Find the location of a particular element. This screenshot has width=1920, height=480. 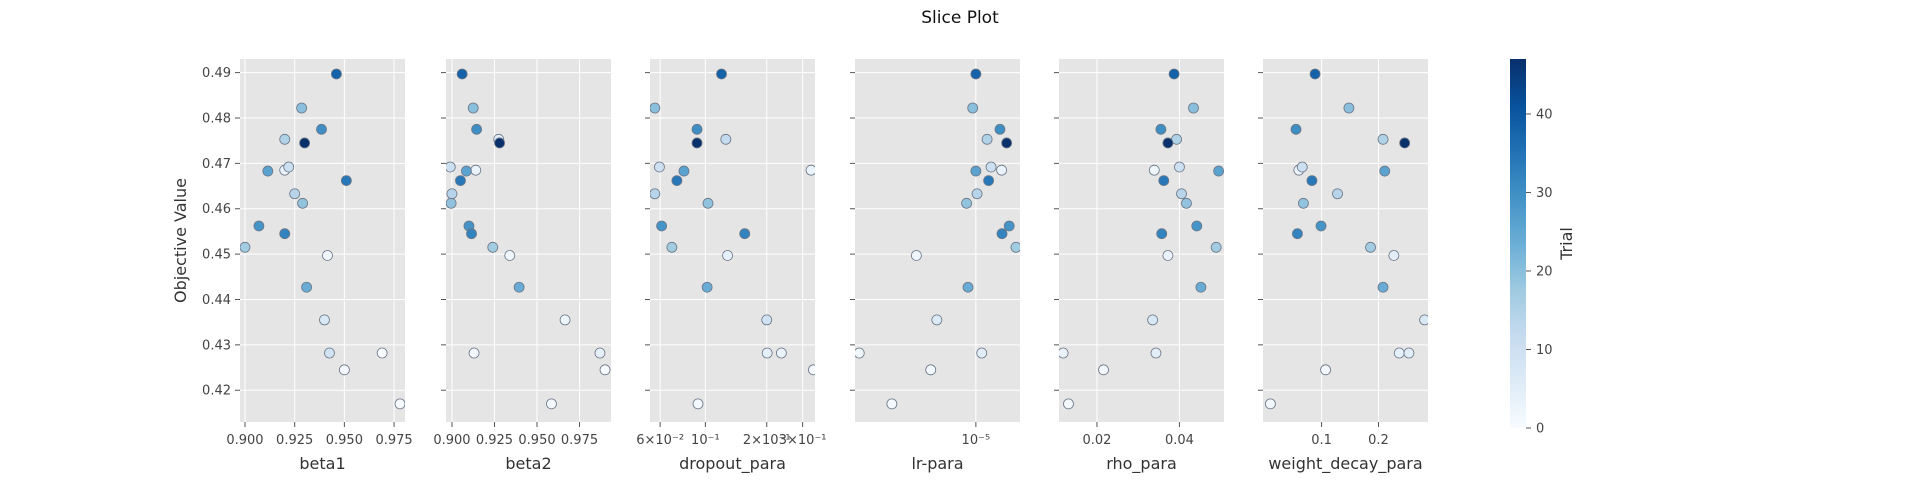

colorbar-tick-label: 10 is located at coordinates (1544, 350).